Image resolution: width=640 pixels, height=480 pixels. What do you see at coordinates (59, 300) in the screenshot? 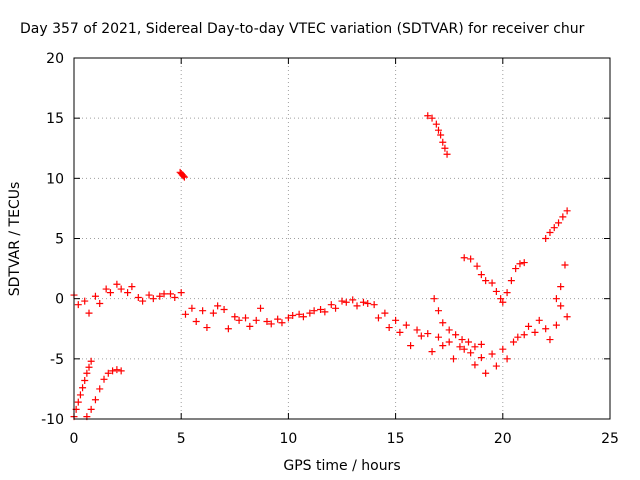
I see `y-tick-label: 0` at bounding box center [59, 300].